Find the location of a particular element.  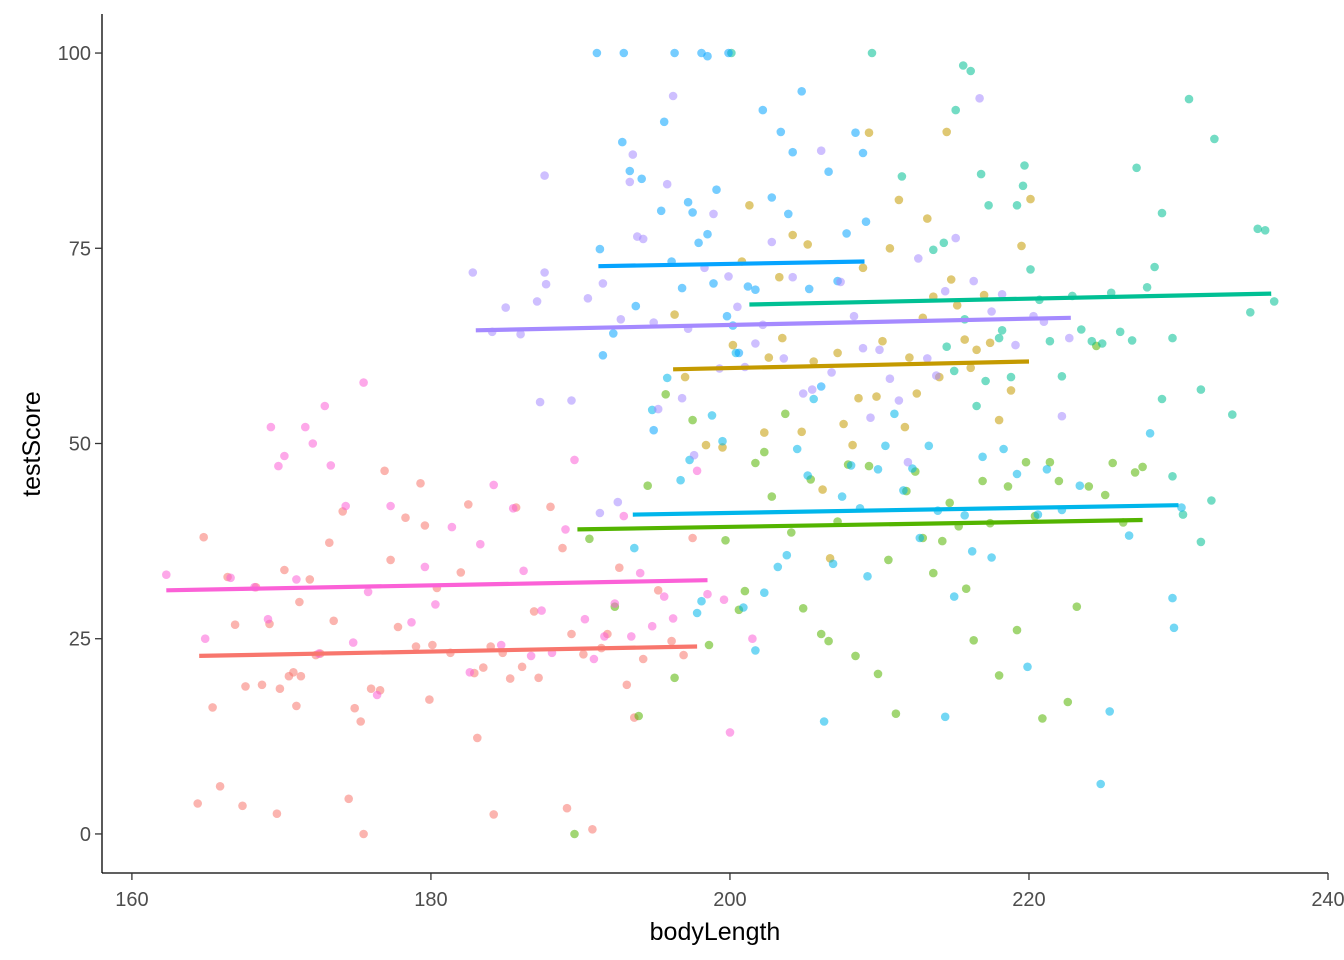

x-tick-label: 160 is located at coordinates (131, 900).